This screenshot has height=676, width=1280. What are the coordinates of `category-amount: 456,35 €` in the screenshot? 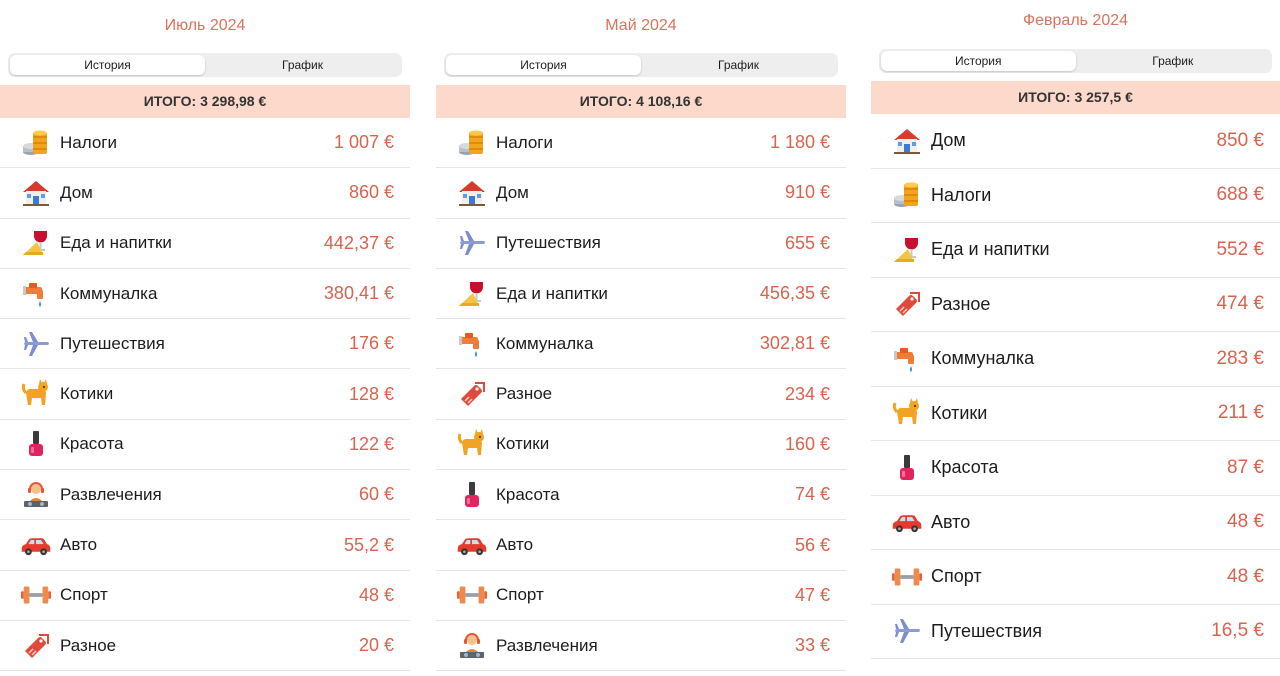 It's located at (794, 293).